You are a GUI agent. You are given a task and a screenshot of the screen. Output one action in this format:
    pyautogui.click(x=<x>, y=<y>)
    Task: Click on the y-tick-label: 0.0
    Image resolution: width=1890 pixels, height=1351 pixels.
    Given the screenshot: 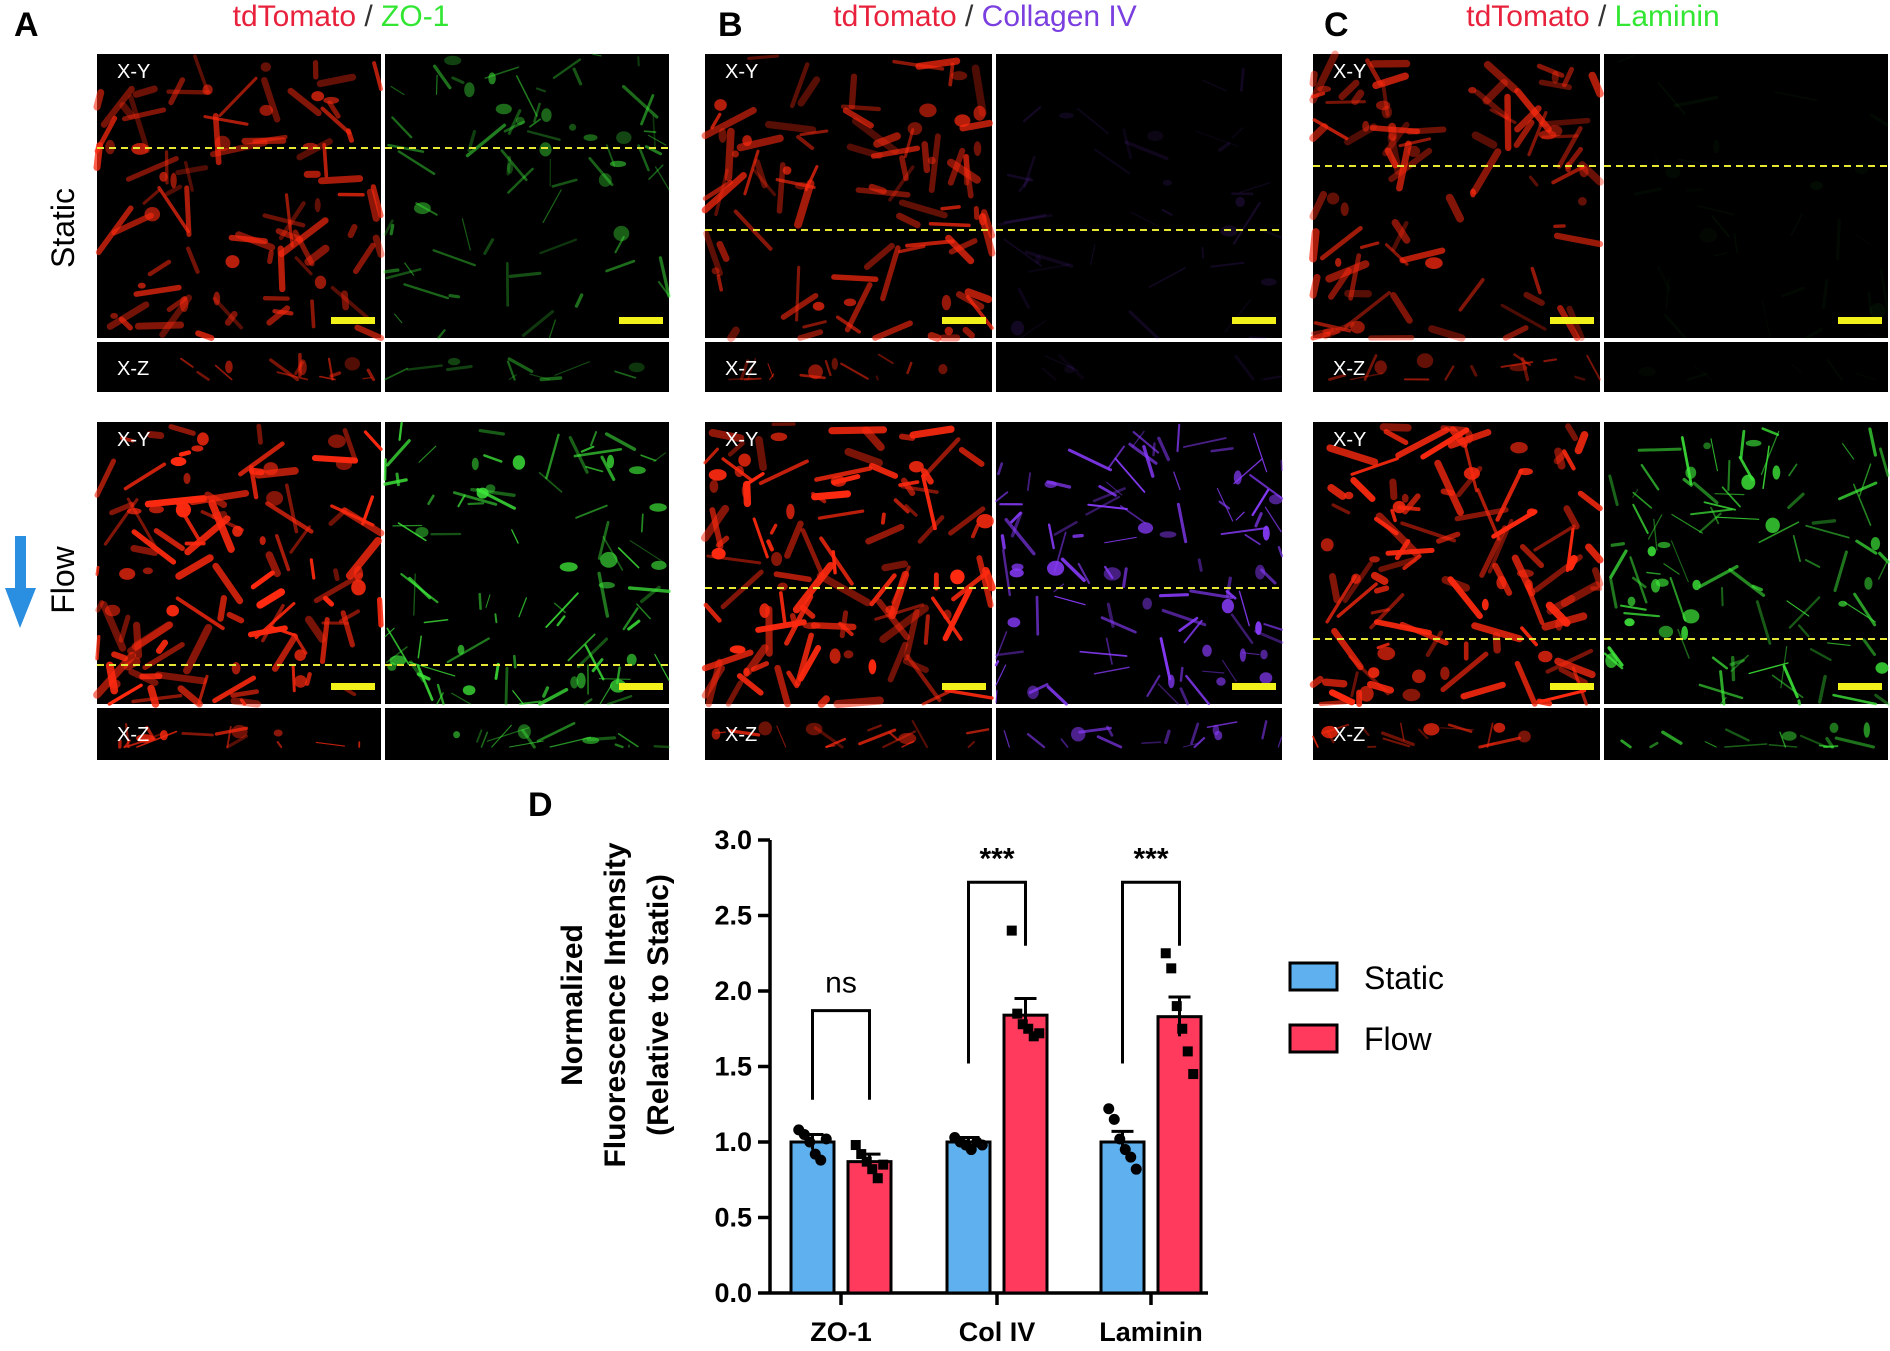 What is the action you would take?
    pyautogui.click(x=733, y=1293)
    